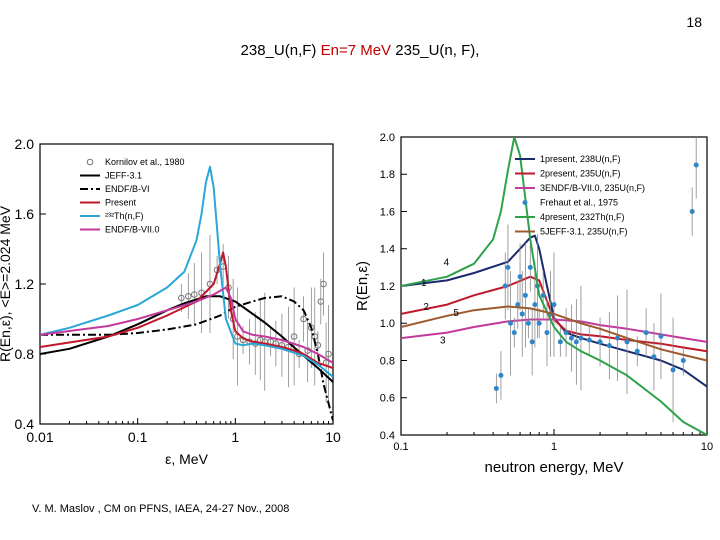 The width and height of the screenshot is (720, 540). I want to click on title-part-a: 238_U(n,F), so click(280, 50).